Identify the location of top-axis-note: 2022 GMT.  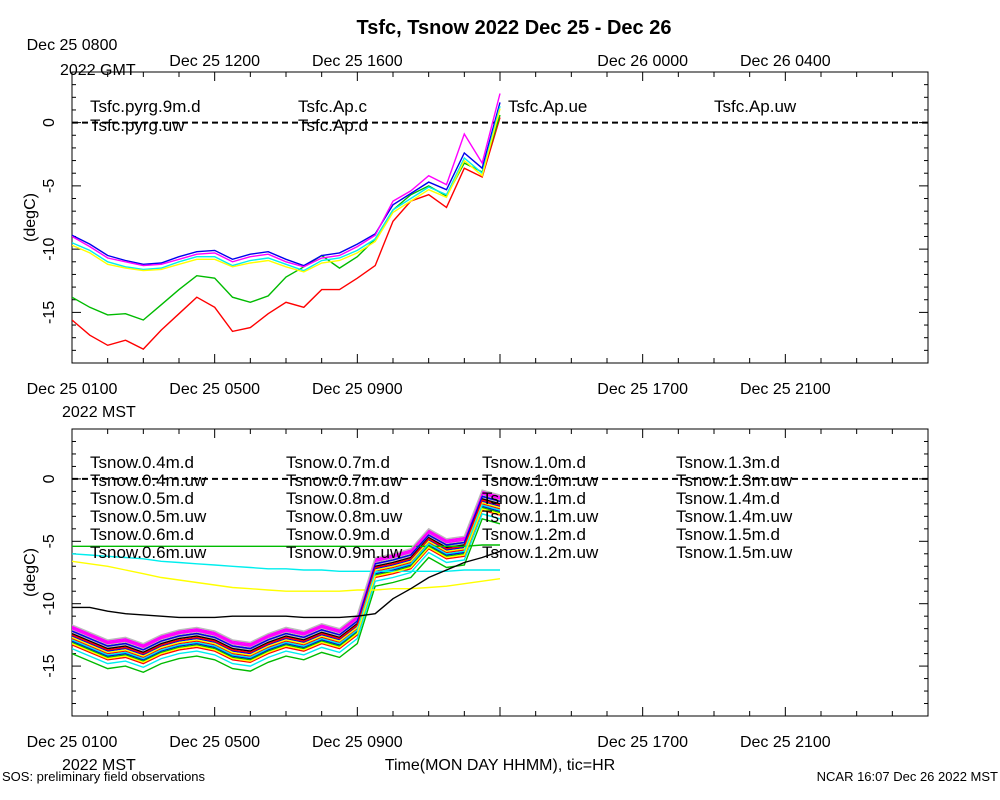
(98, 70).